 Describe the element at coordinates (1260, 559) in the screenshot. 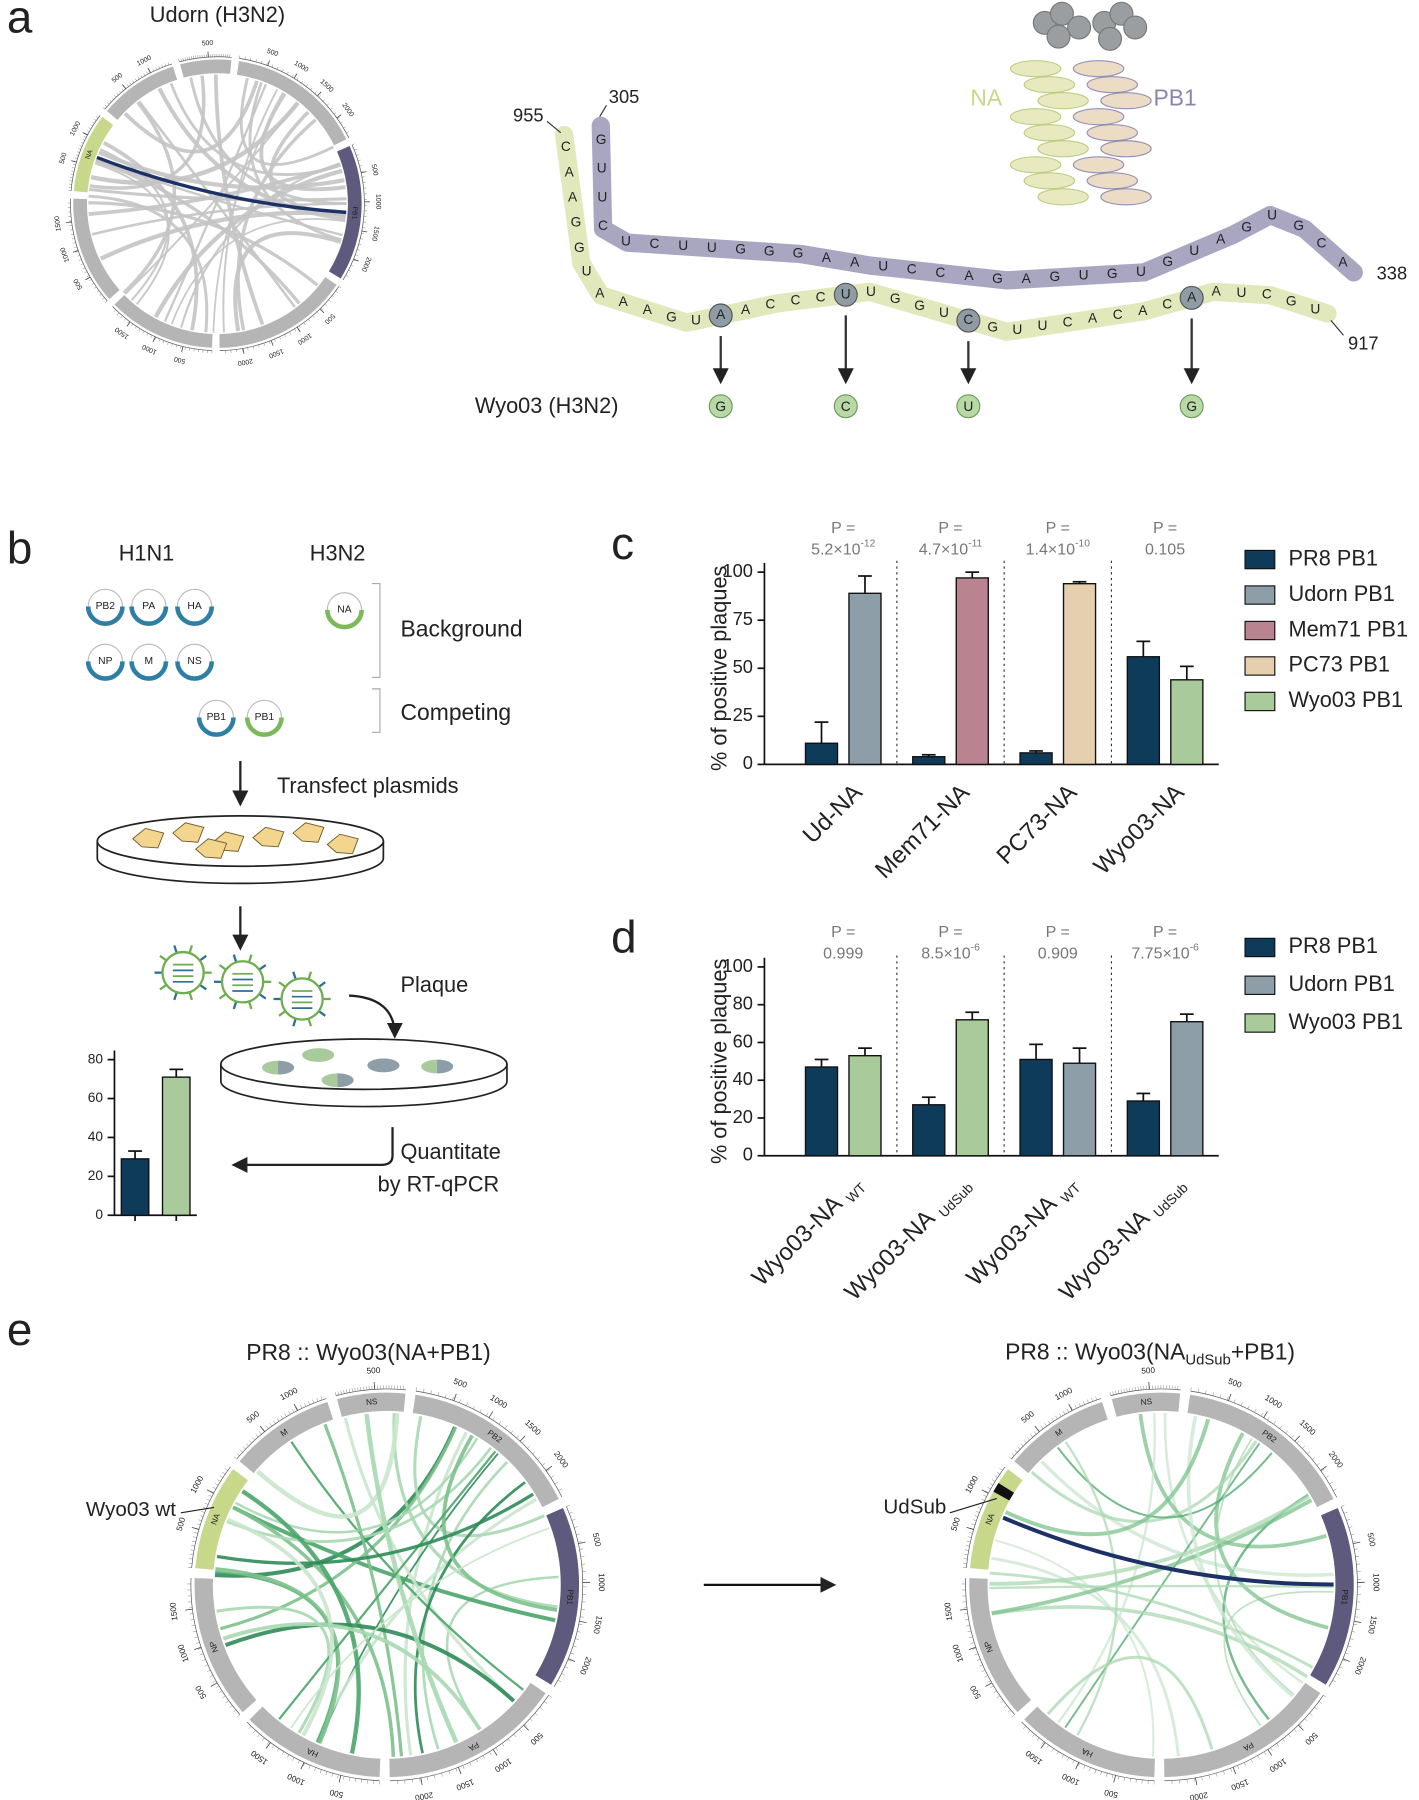

I see `legend-swatch` at that location.